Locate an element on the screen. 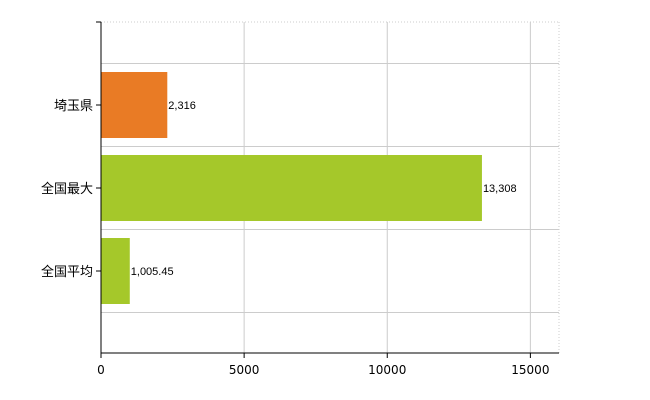 This screenshot has width=650, height=400. category-label-0: 埼玉県 is located at coordinates (73, 106).